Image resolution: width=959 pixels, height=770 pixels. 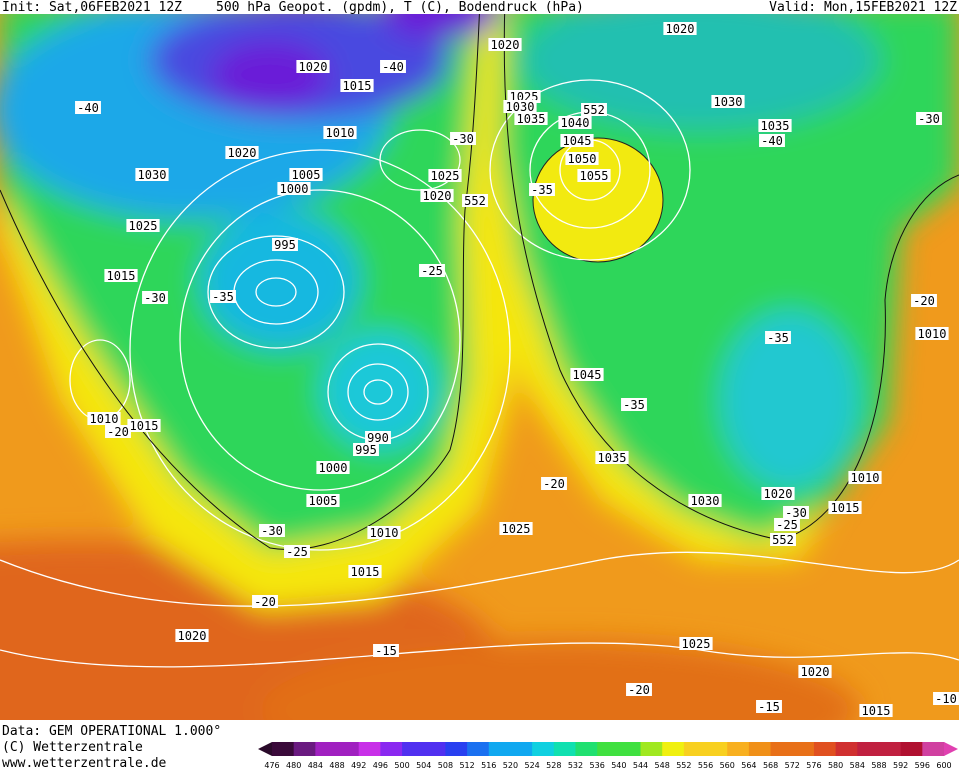 I want to click on colorbar-tick-label: 492, so click(x=358, y=765).